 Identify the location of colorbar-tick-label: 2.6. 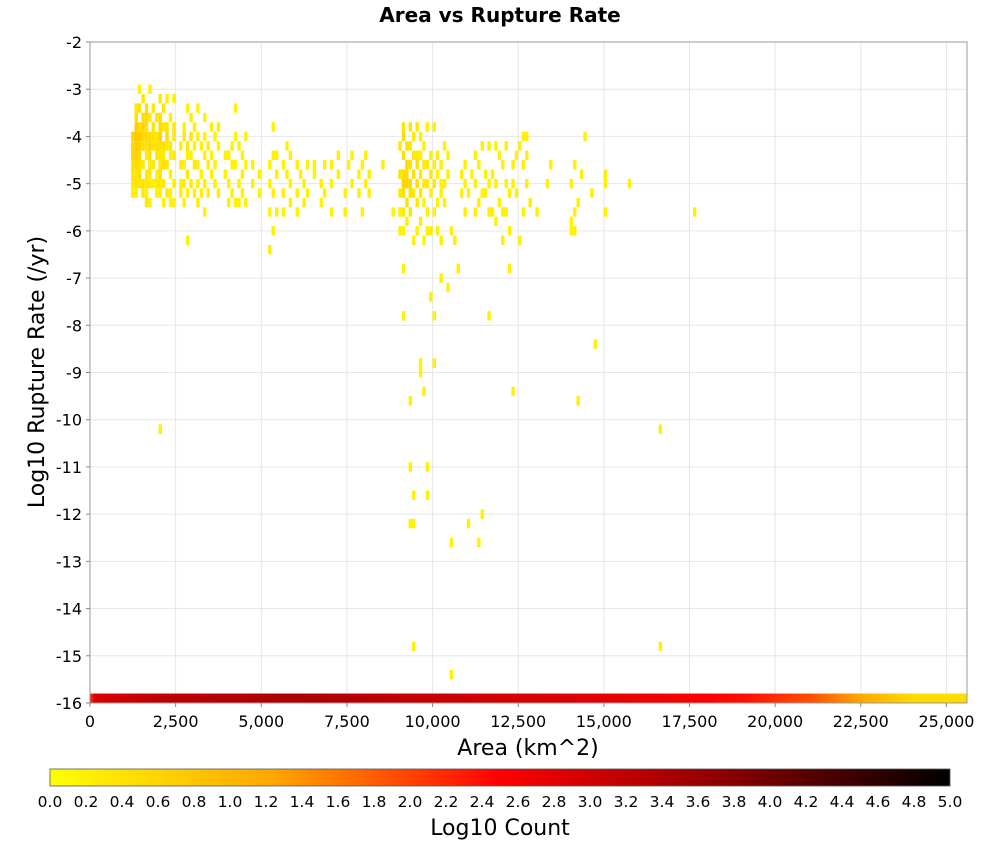
(518, 802).